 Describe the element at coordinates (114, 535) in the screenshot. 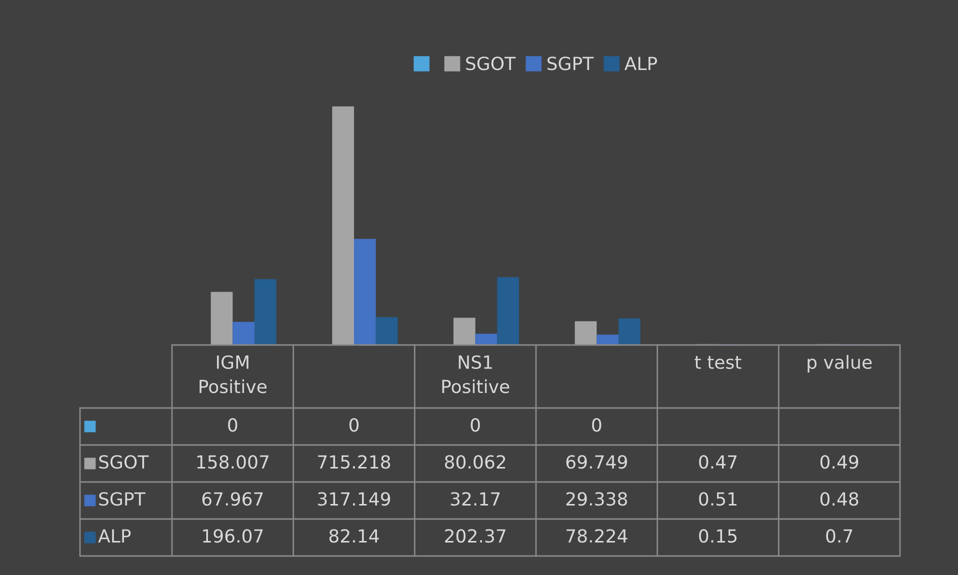

I see `text: ALP` at that location.